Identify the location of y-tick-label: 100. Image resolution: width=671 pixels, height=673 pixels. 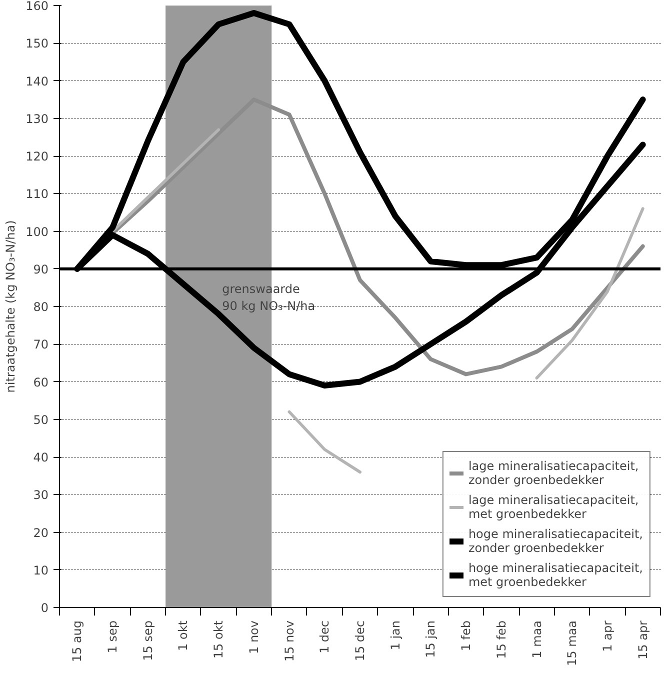
(37, 231).